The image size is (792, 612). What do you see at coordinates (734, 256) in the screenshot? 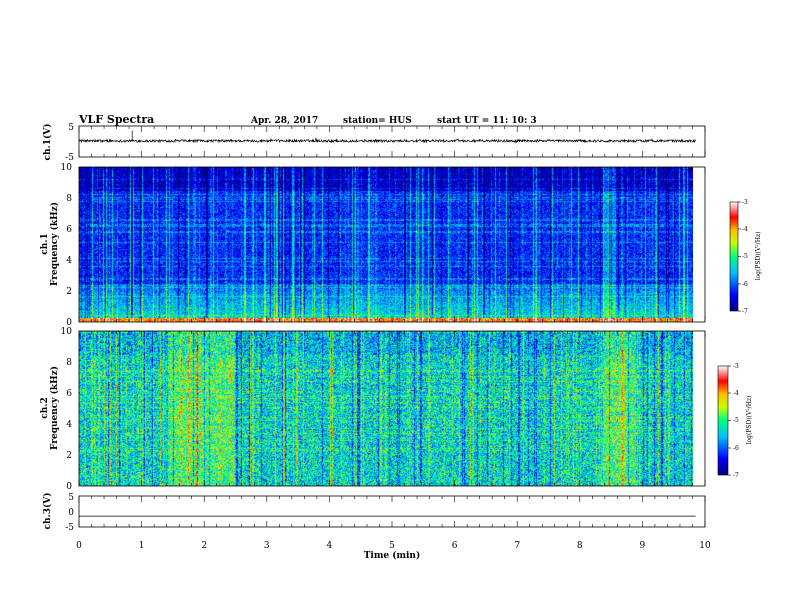
I see `colorbar-ch1-scale` at bounding box center [734, 256].